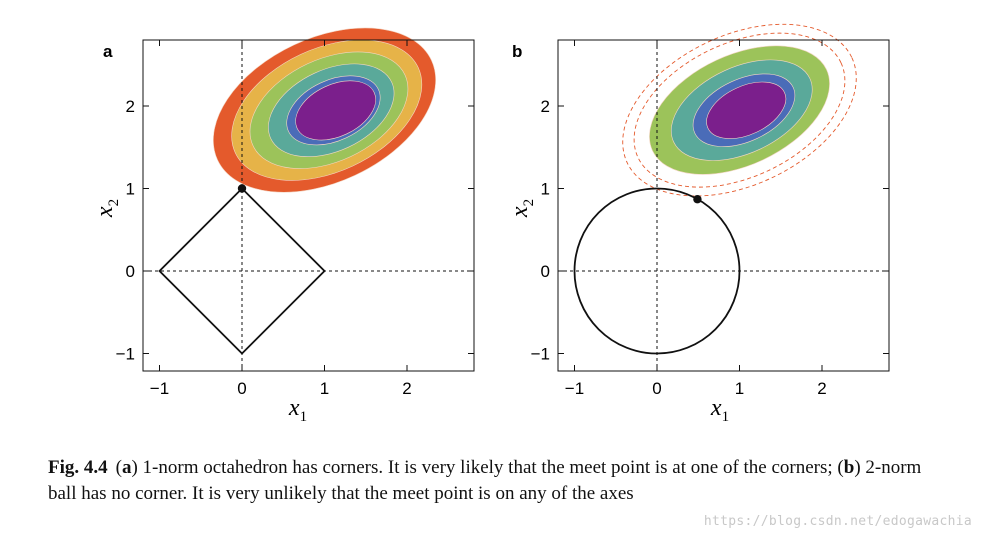 The height and width of the screenshot is (545, 992). What do you see at coordinates (719, 410) in the screenshot?
I see `panel-b-xlabel: x1` at bounding box center [719, 410].